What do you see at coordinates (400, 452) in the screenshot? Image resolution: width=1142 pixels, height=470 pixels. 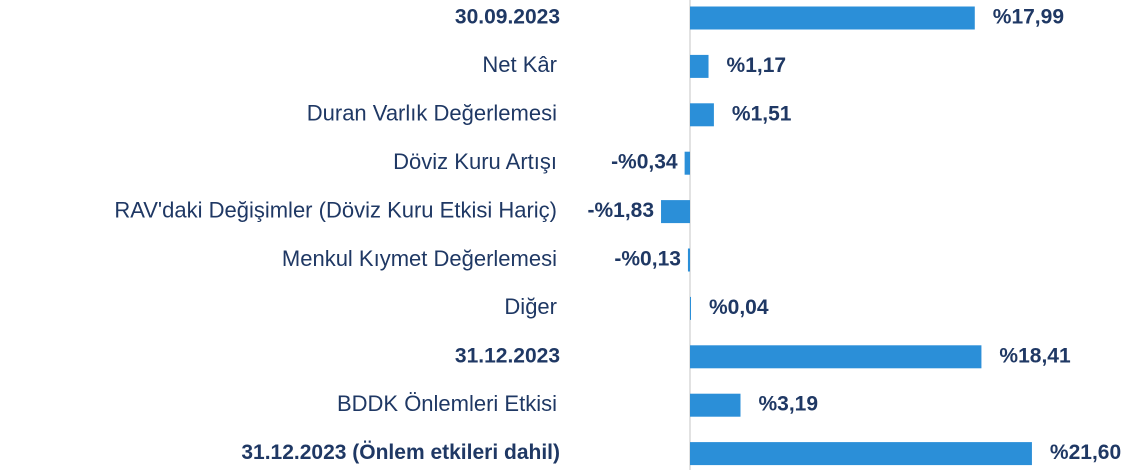 I see `category-label: 31.12.2023 (Önlem etkileri dahil)` at bounding box center [400, 452].